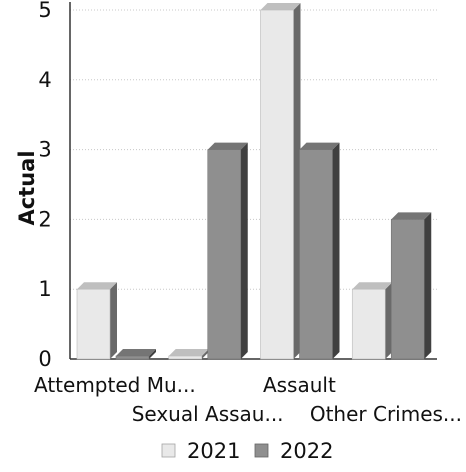 This screenshot has width=466, height=472. I want to click on y-axis-label: Actual, so click(27, 187).